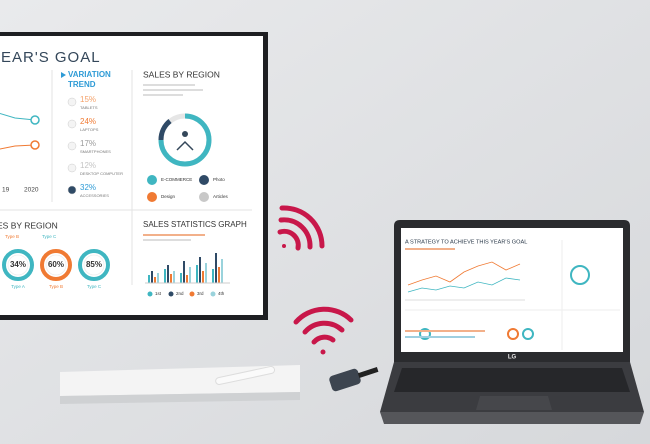 This screenshot has width=650, height=444. I want to click on legend-label: Design, so click(168, 196).